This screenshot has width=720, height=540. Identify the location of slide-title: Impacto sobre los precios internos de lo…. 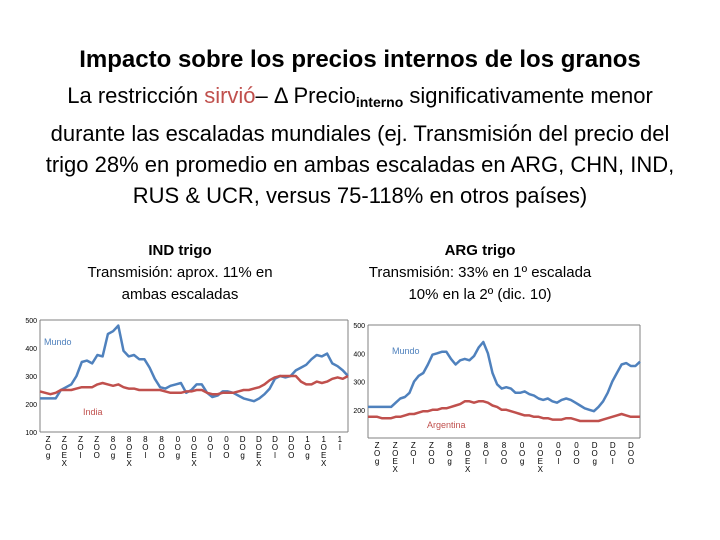
(360, 59).